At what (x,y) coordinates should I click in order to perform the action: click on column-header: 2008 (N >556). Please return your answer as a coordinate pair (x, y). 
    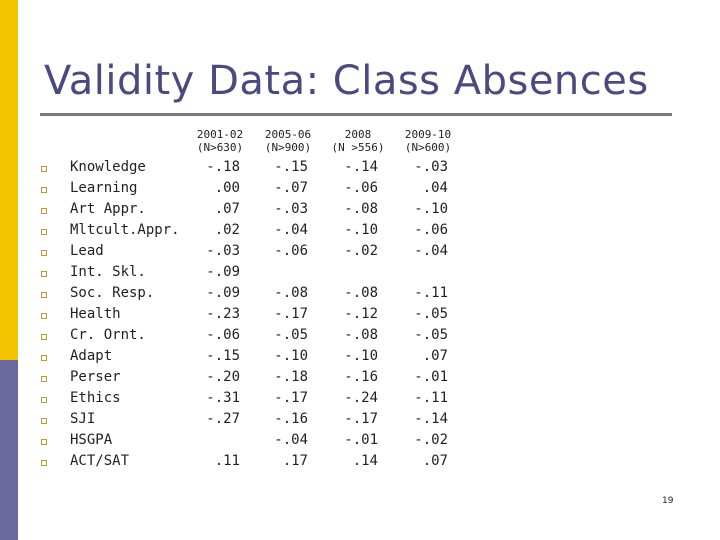
    Looking at the image, I should click on (358, 141).